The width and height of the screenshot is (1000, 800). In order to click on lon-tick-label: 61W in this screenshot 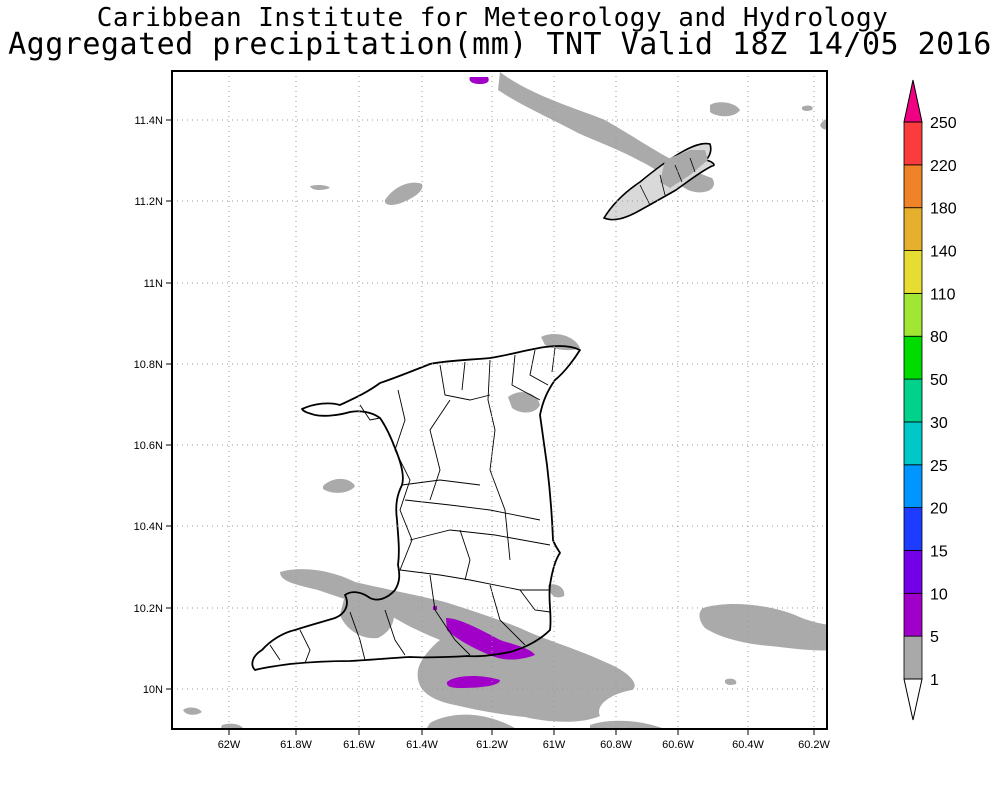, I will do `click(554, 745)`.